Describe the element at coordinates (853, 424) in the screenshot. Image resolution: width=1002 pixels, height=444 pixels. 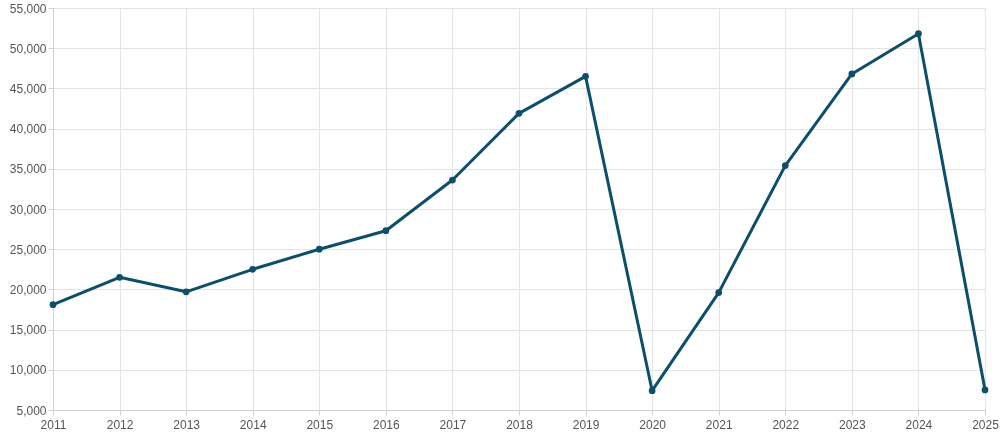
I see `x-tick-label: 2023` at that location.